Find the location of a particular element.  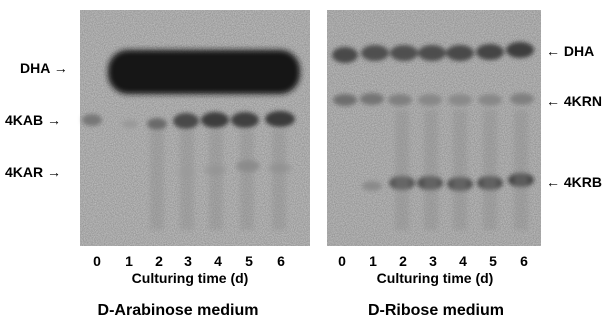

left-lane-0: 0 is located at coordinates (97, 261).